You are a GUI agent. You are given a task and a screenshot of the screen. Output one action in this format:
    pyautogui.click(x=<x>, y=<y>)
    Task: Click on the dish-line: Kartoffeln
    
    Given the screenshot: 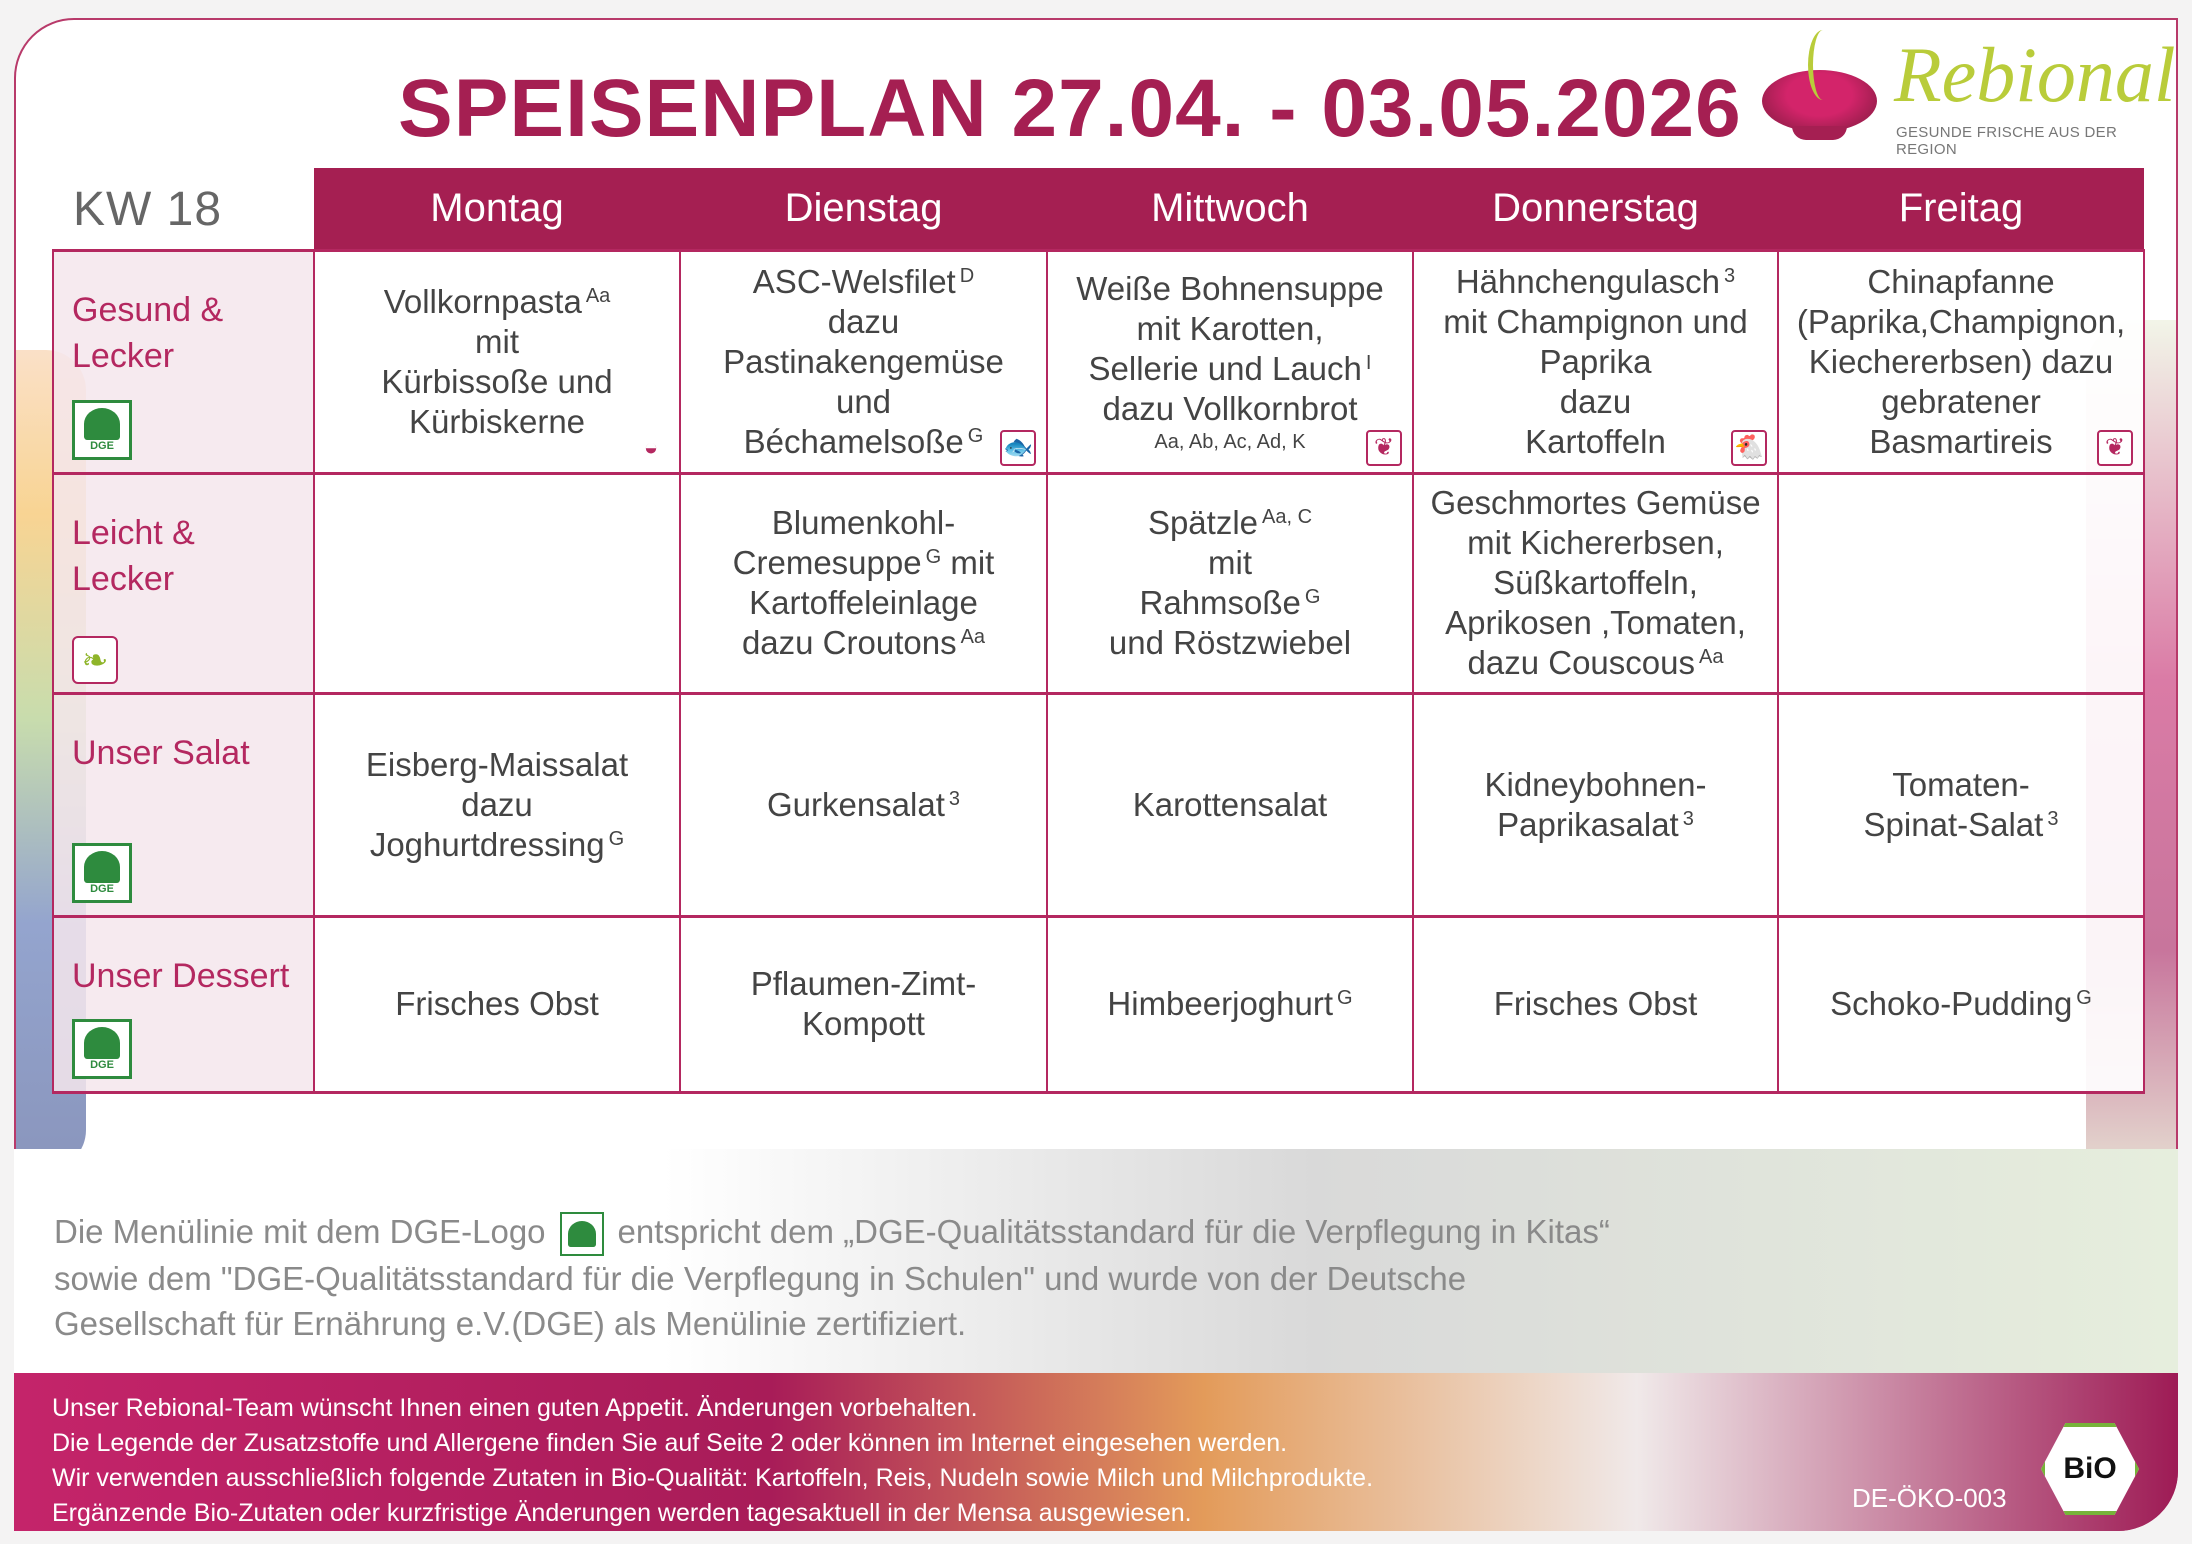 What is the action you would take?
    pyautogui.click(x=1595, y=442)
    